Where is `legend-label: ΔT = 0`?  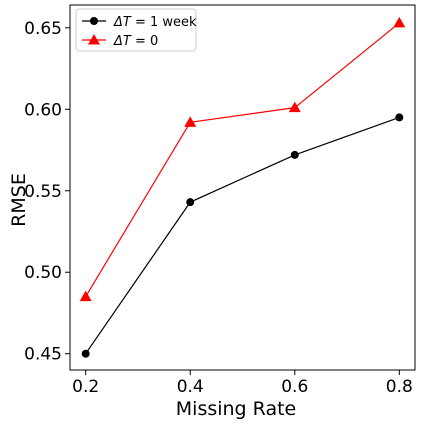 legend-label: ΔT = 0 is located at coordinates (135, 41).